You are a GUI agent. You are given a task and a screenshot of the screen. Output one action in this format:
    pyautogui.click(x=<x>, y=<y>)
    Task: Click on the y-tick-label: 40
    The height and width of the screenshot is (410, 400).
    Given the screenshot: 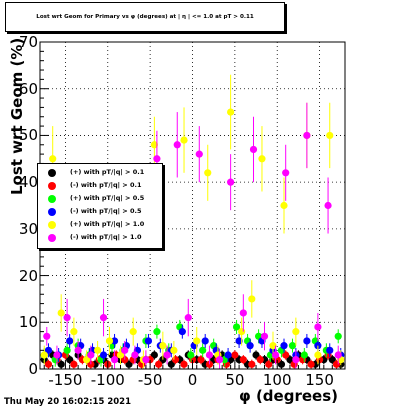 What is the action you would take?
    pyautogui.click(x=28, y=182)
    